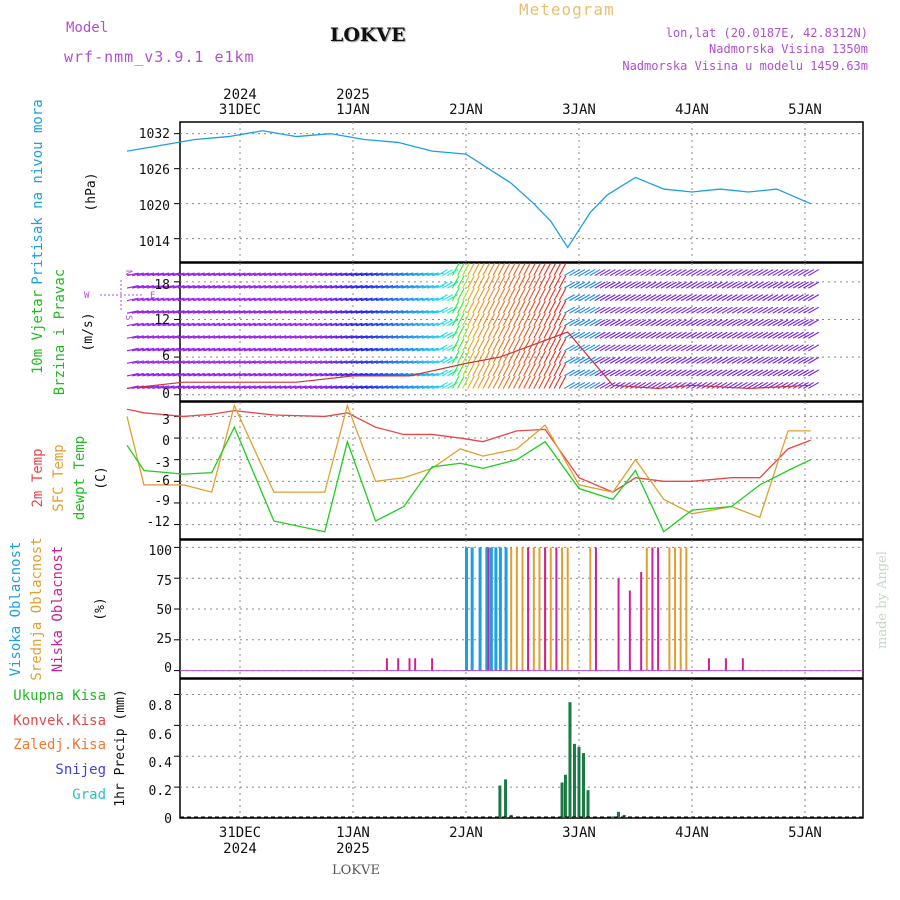 The width and height of the screenshot is (900, 900). I want to click on top-day-1: 31DEC, so click(240, 110).